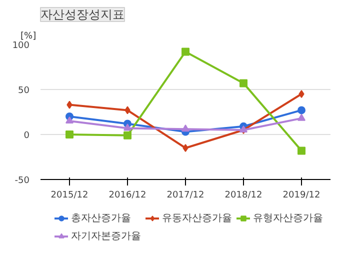  Describe the element at coordinates (197, 218) in the screenshot. I see `legend-label: 유동자산증가율` at that location.